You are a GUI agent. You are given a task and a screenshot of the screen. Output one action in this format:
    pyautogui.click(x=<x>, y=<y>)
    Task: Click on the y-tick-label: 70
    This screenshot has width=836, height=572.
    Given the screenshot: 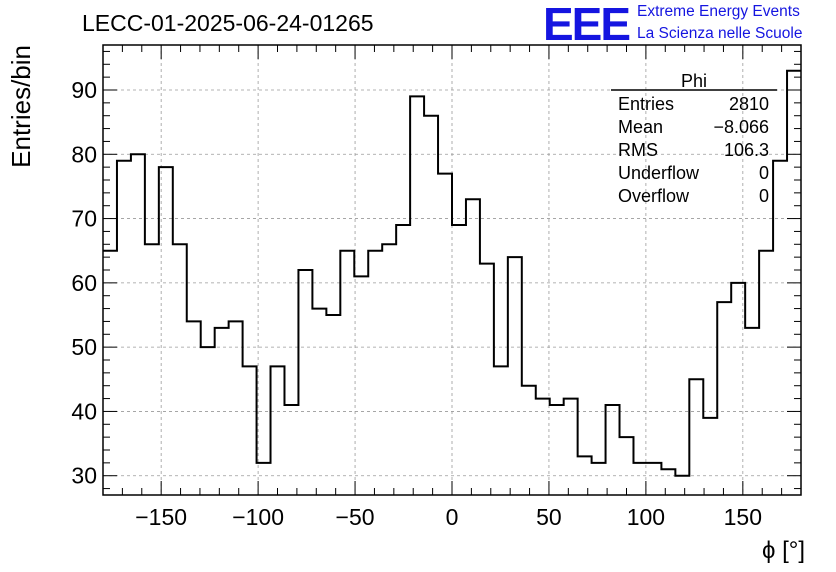 What is the action you would take?
    pyautogui.click(x=84, y=219)
    